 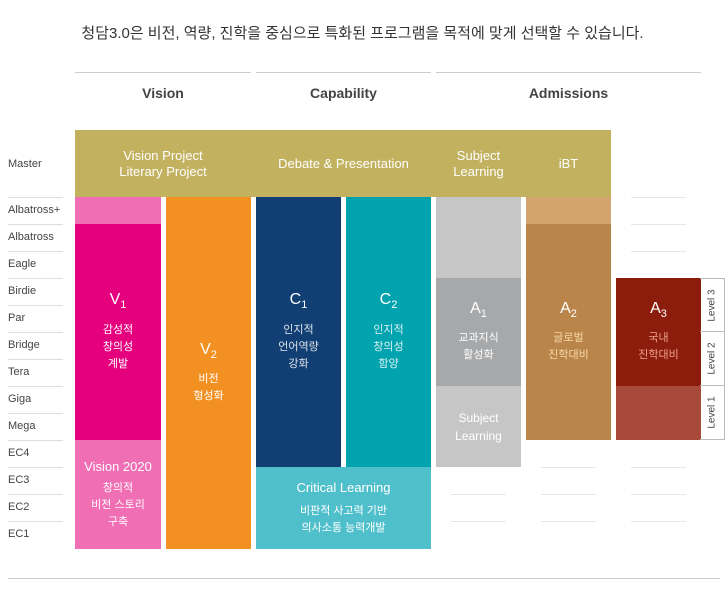 I want to click on a2-code: A2, so click(x=568, y=310).